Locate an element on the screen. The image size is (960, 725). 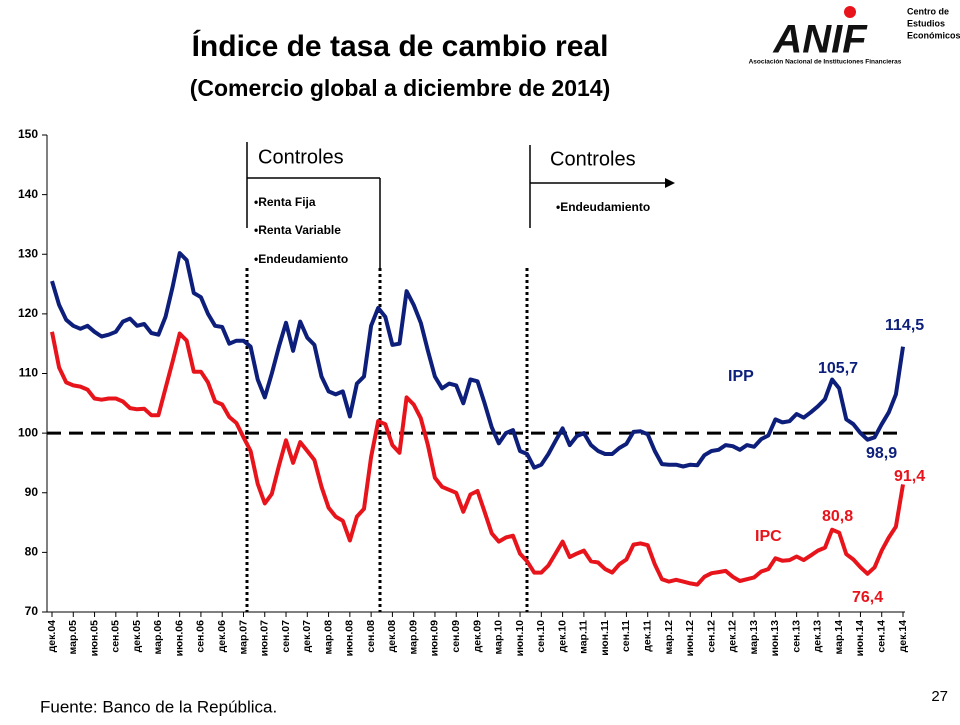
logo-unit: Estudios is located at coordinates (926, 23).